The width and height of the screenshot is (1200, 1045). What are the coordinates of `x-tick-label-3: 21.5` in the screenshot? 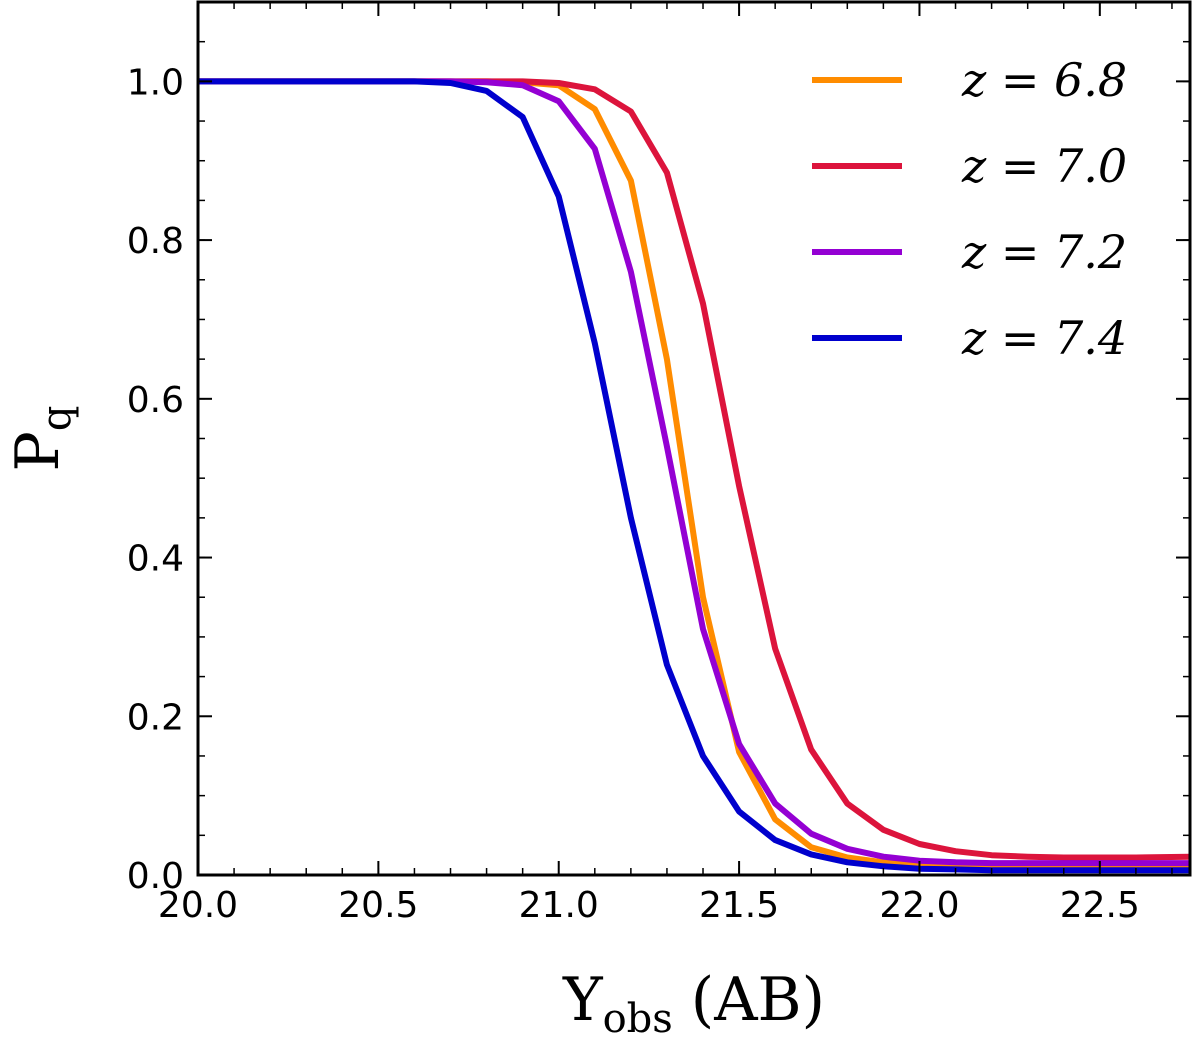 It's located at (739, 905).